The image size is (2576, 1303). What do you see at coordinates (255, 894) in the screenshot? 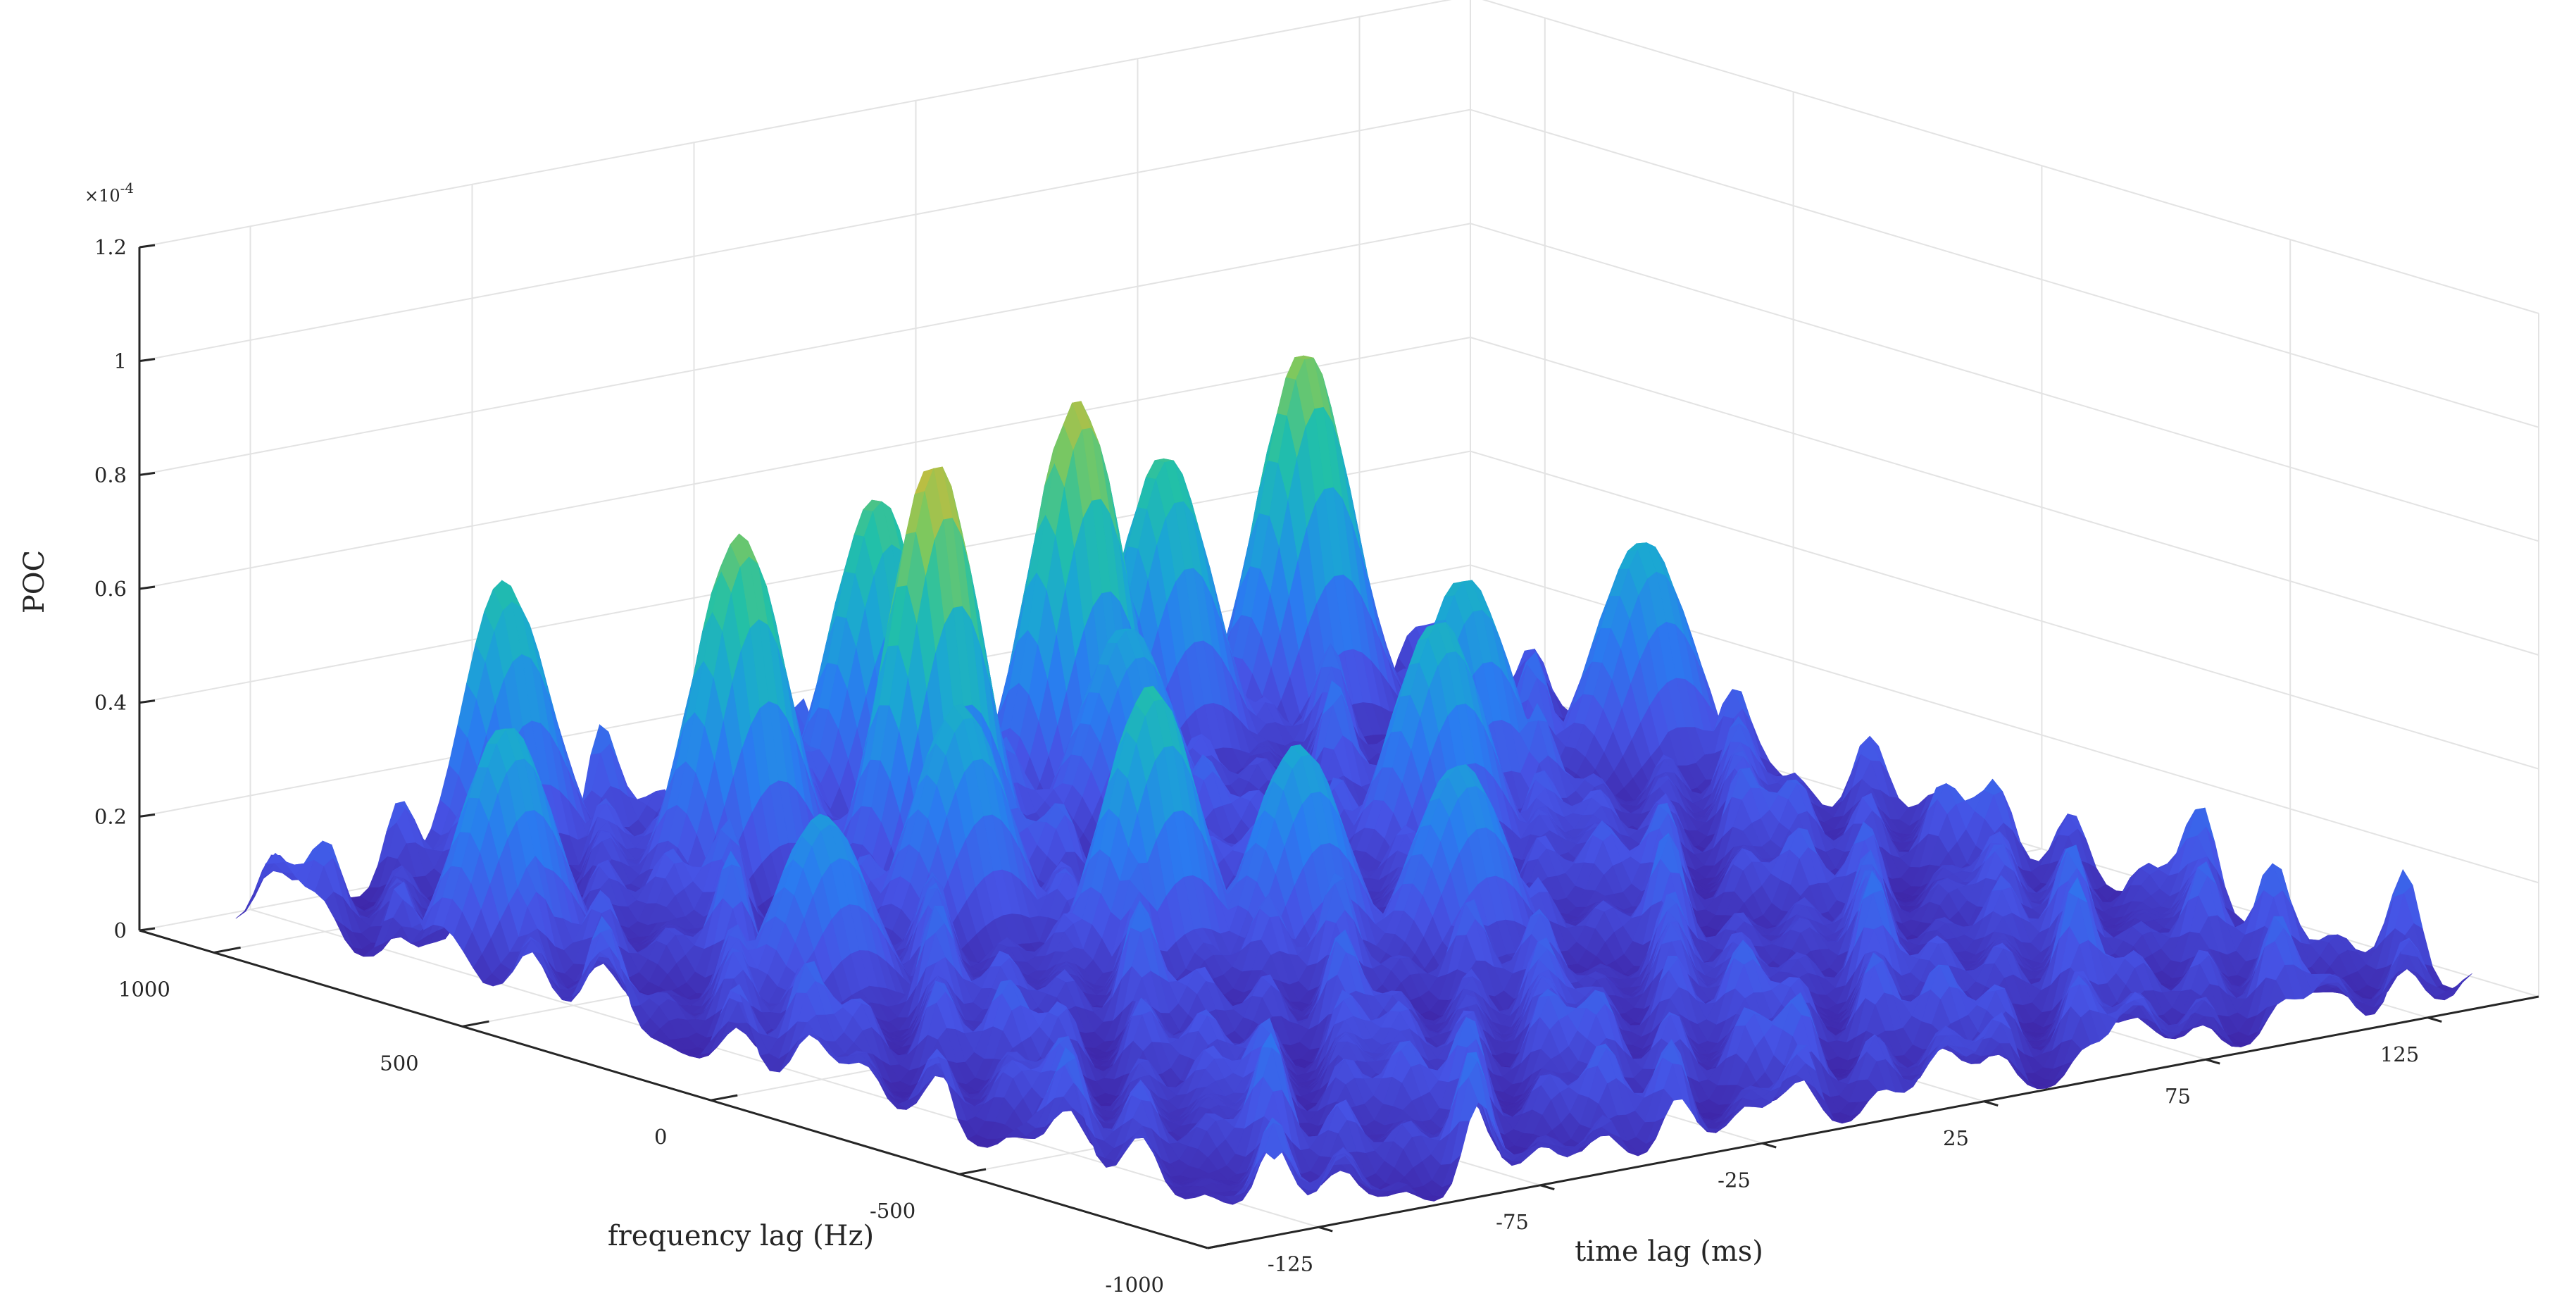
I see `surface-patch` at bounding box center [255, 894].